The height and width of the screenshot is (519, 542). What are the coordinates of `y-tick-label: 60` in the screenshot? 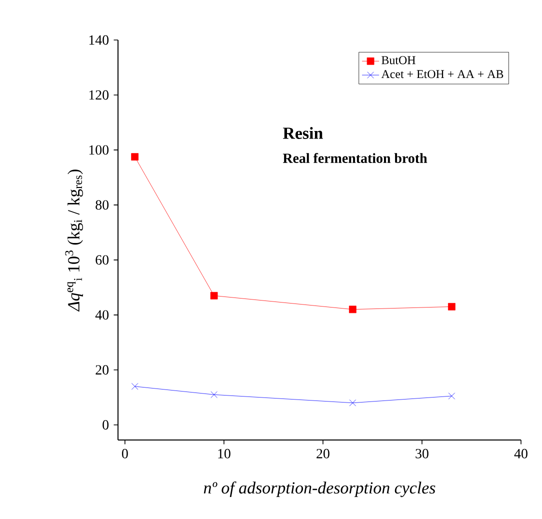 It's located at (102, 260).